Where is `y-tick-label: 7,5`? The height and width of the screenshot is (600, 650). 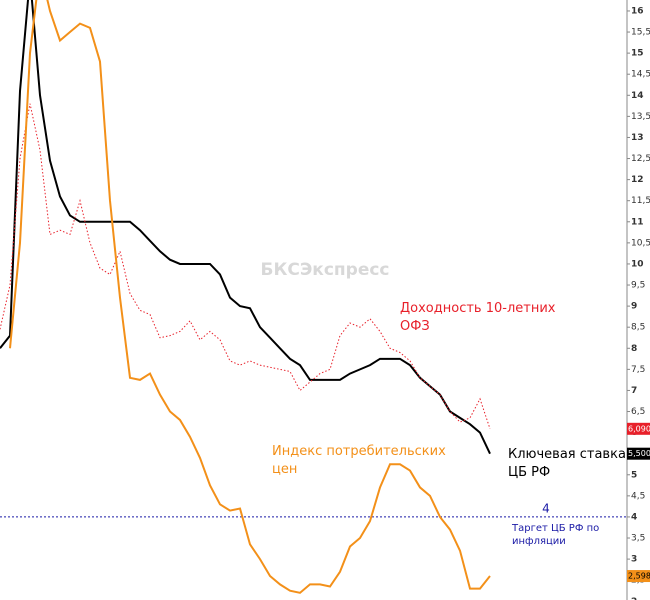 y-tick-label: 7,5 is located at coordinates (638, 370).